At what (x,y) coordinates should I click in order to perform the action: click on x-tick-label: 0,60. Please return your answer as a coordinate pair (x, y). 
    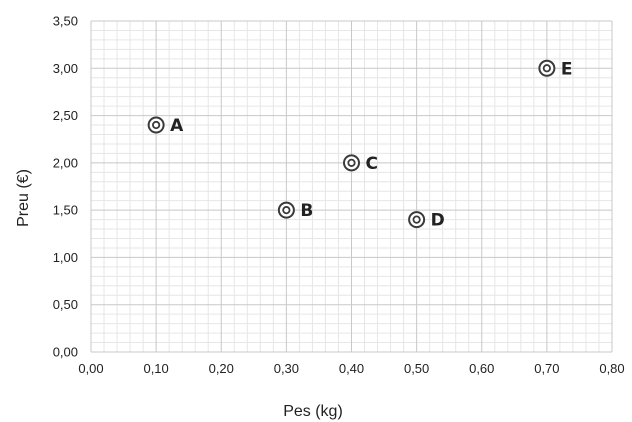
    Looking at the image, I should click on (481, 368).